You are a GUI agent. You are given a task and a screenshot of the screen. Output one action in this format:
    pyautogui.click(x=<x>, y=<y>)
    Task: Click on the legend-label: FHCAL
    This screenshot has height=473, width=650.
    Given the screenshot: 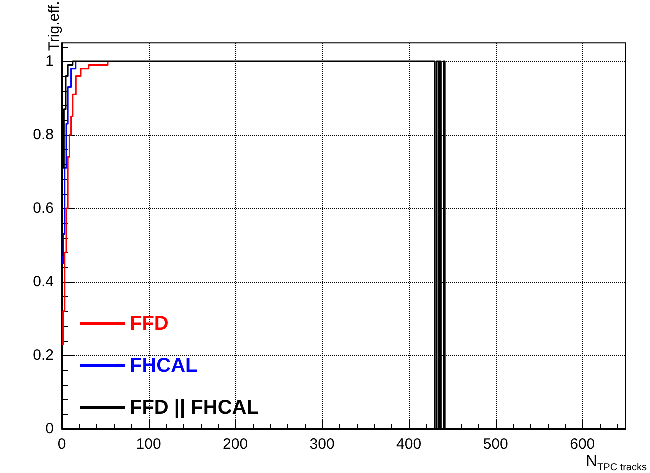 What is the action you would take?
    pyautogui.click(x=164, y=366)
    